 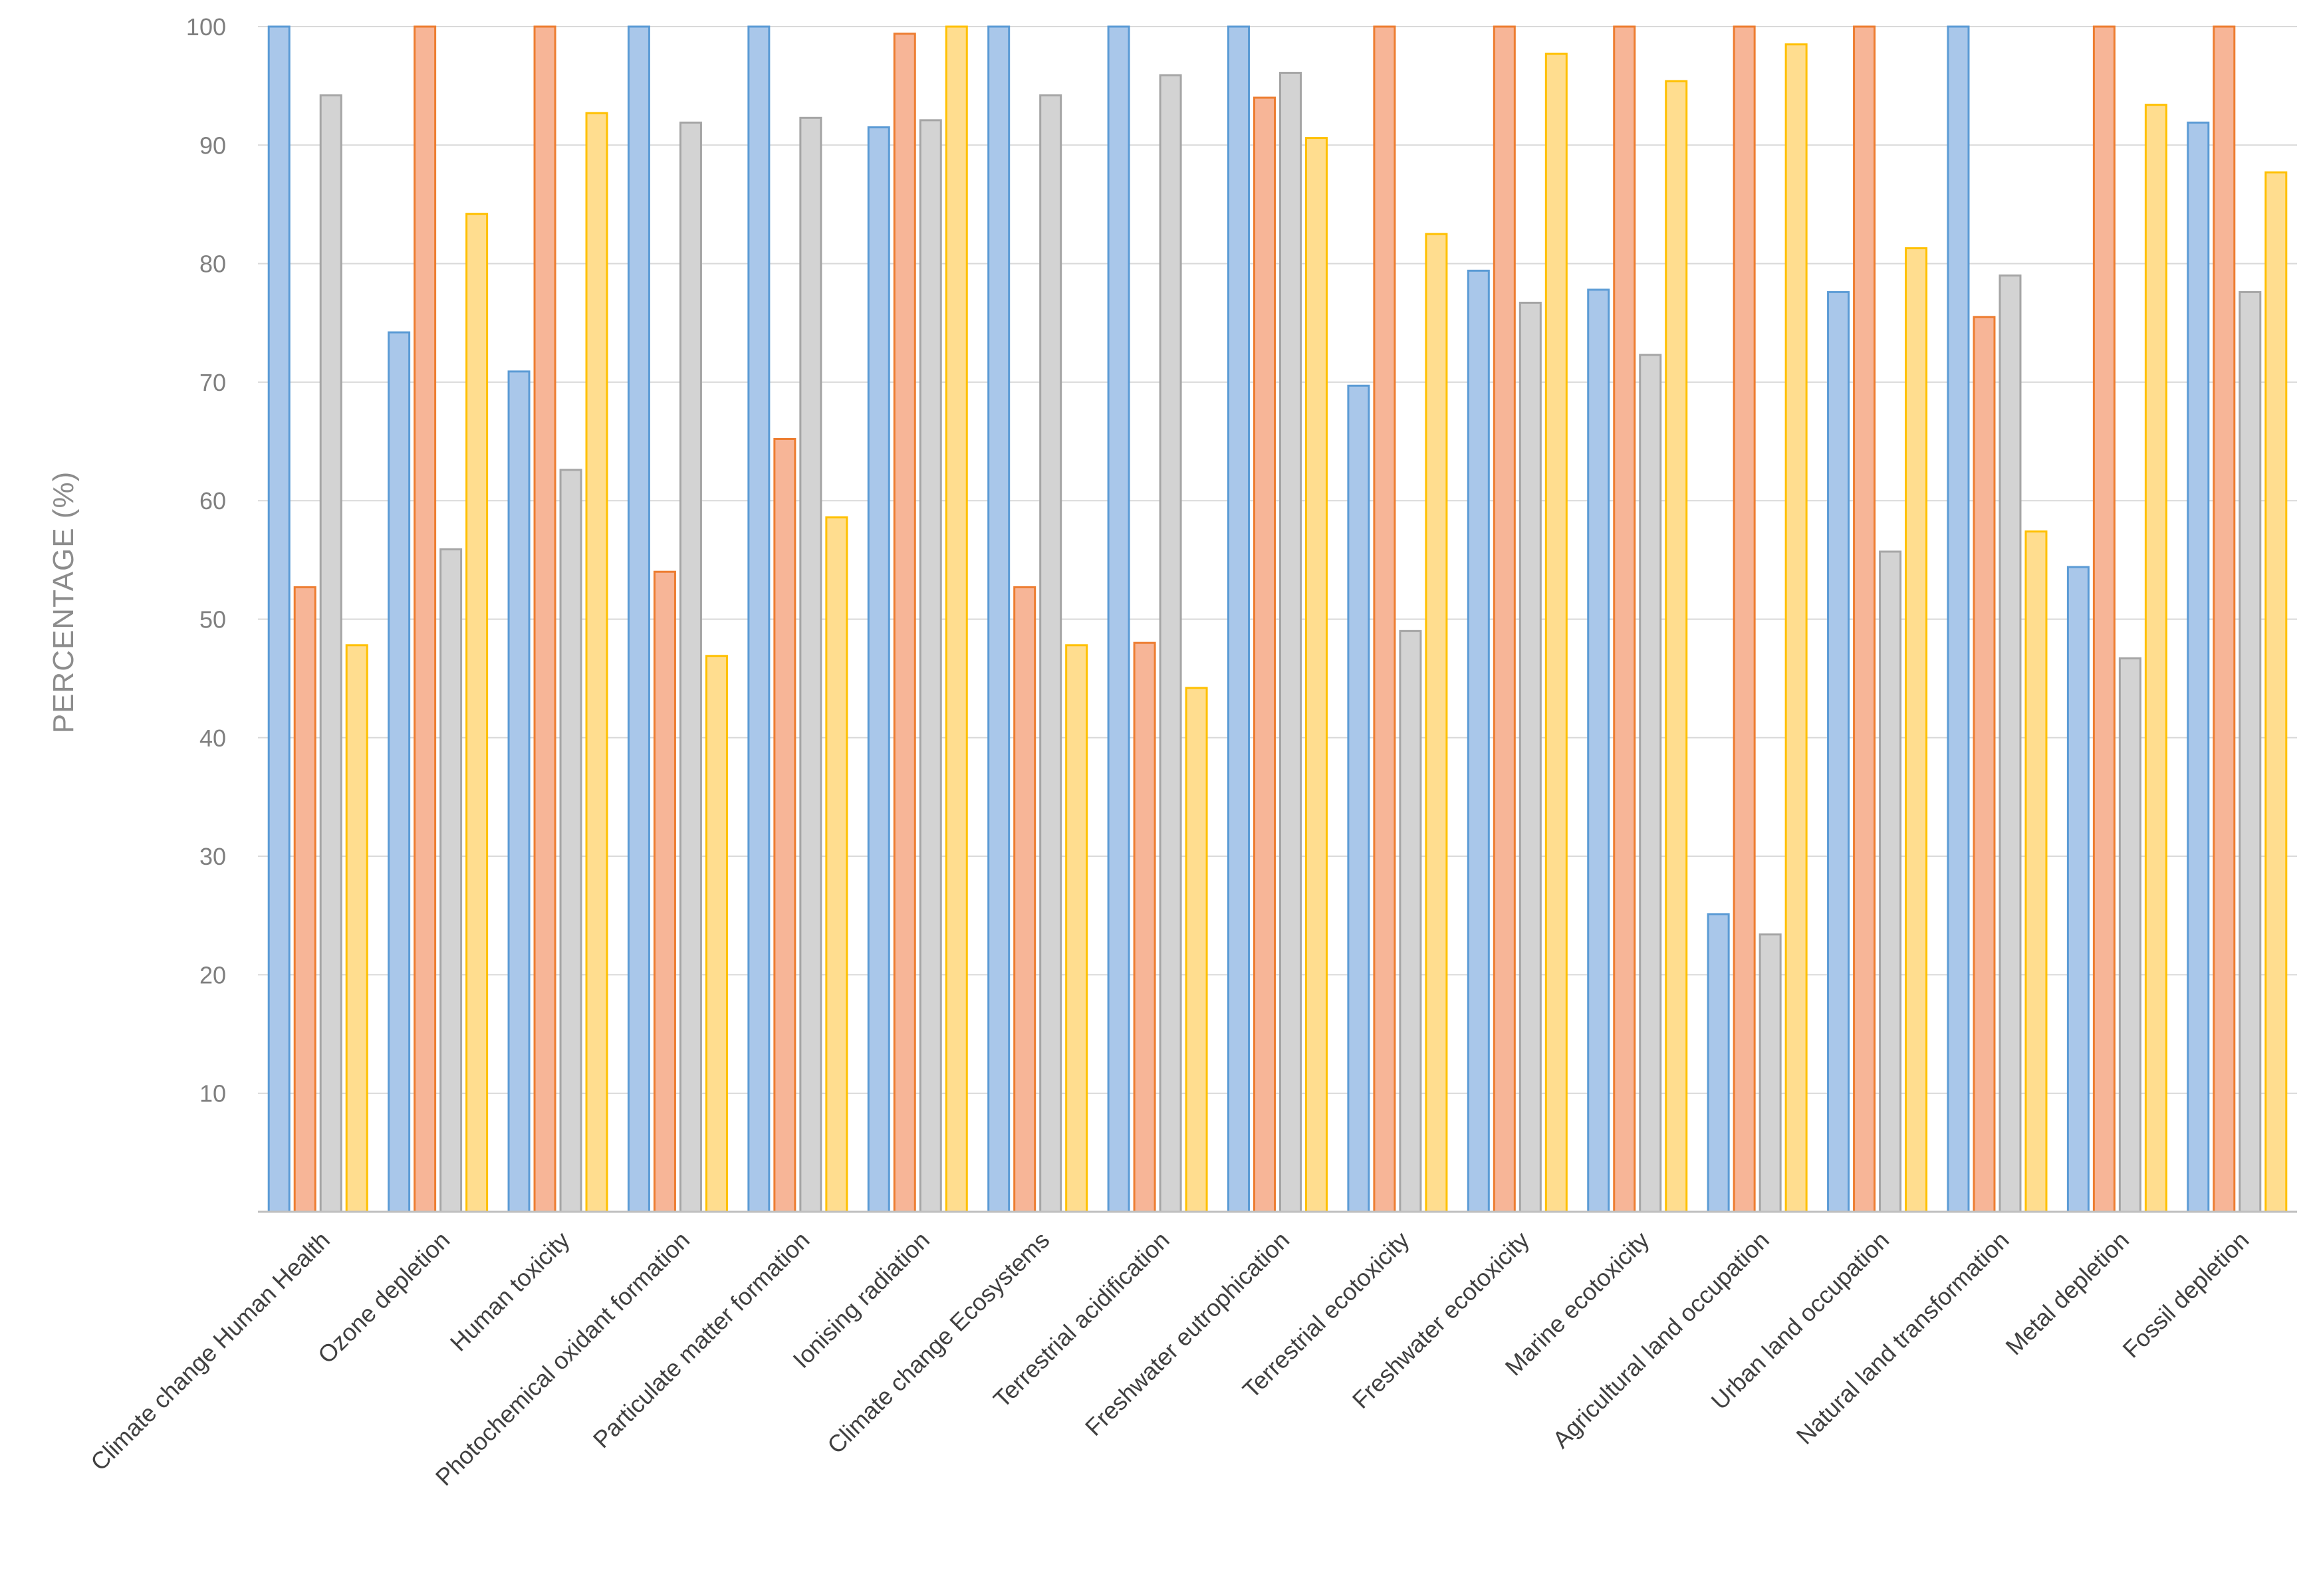 What do you see at coordinates (383, 1297) in the screenshot?
I see `x-tick-2: Ozone depletion` at bounding box center [383, 1297].